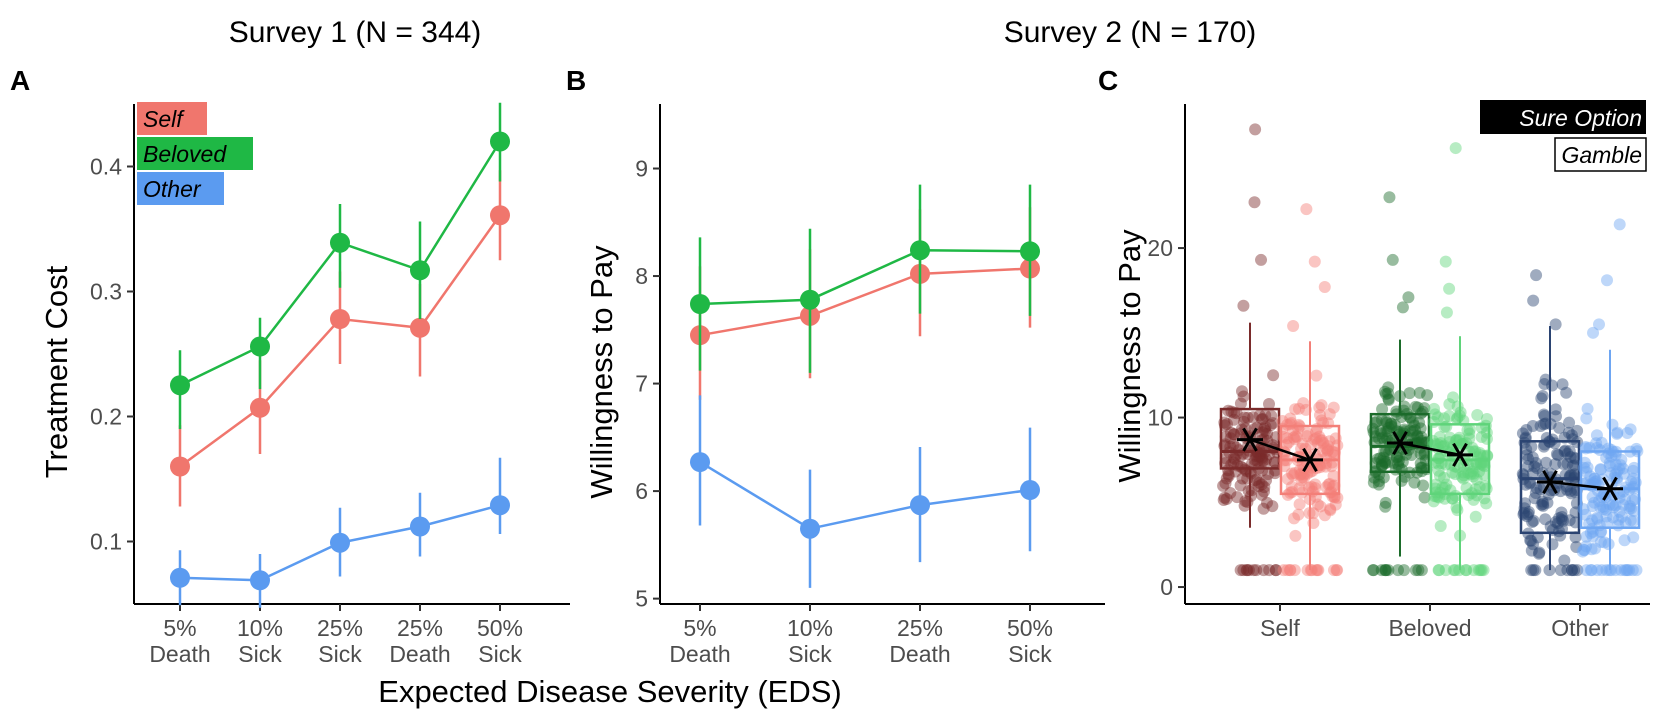  I want to click on y-tick-label: 20, so click(1160, 248).